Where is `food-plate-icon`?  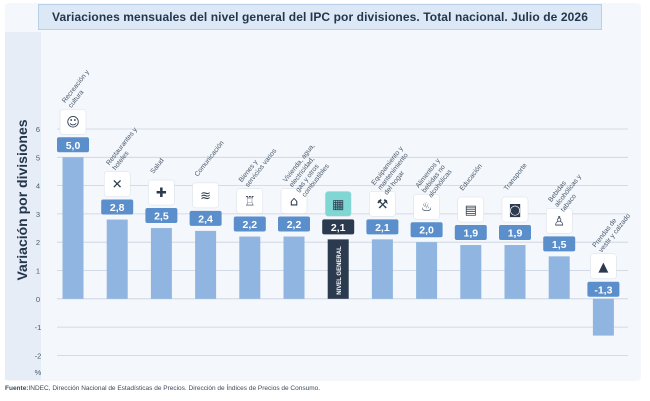
food-plate-icon is located at coordinates (426, 206).